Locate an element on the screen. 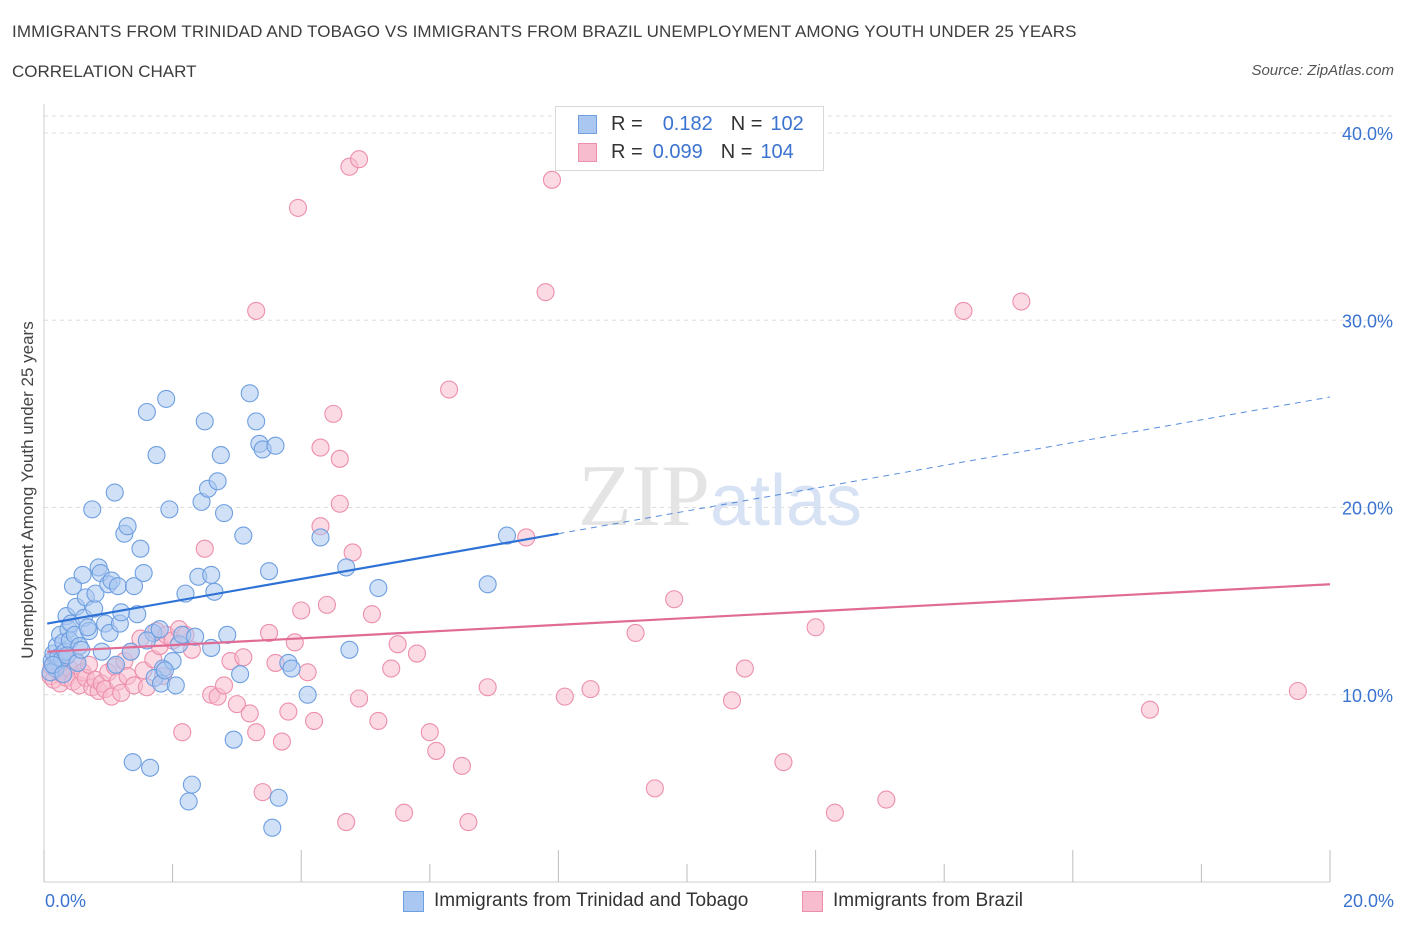  trend-line-trinidad is located at coordinates (303, 578).